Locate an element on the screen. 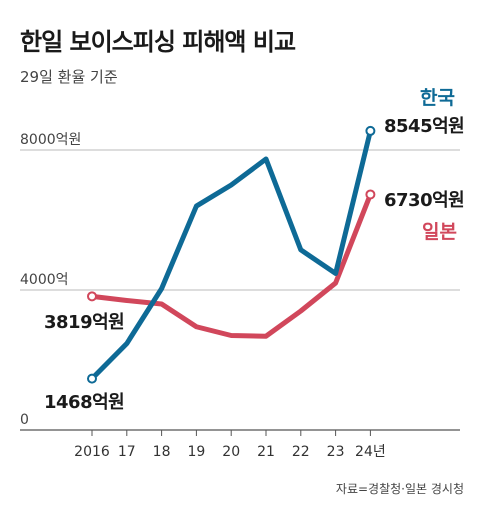 Image resolution: width=480 pixels, height=514 pixels. start-point-japan is located at coordinates (92, 296).